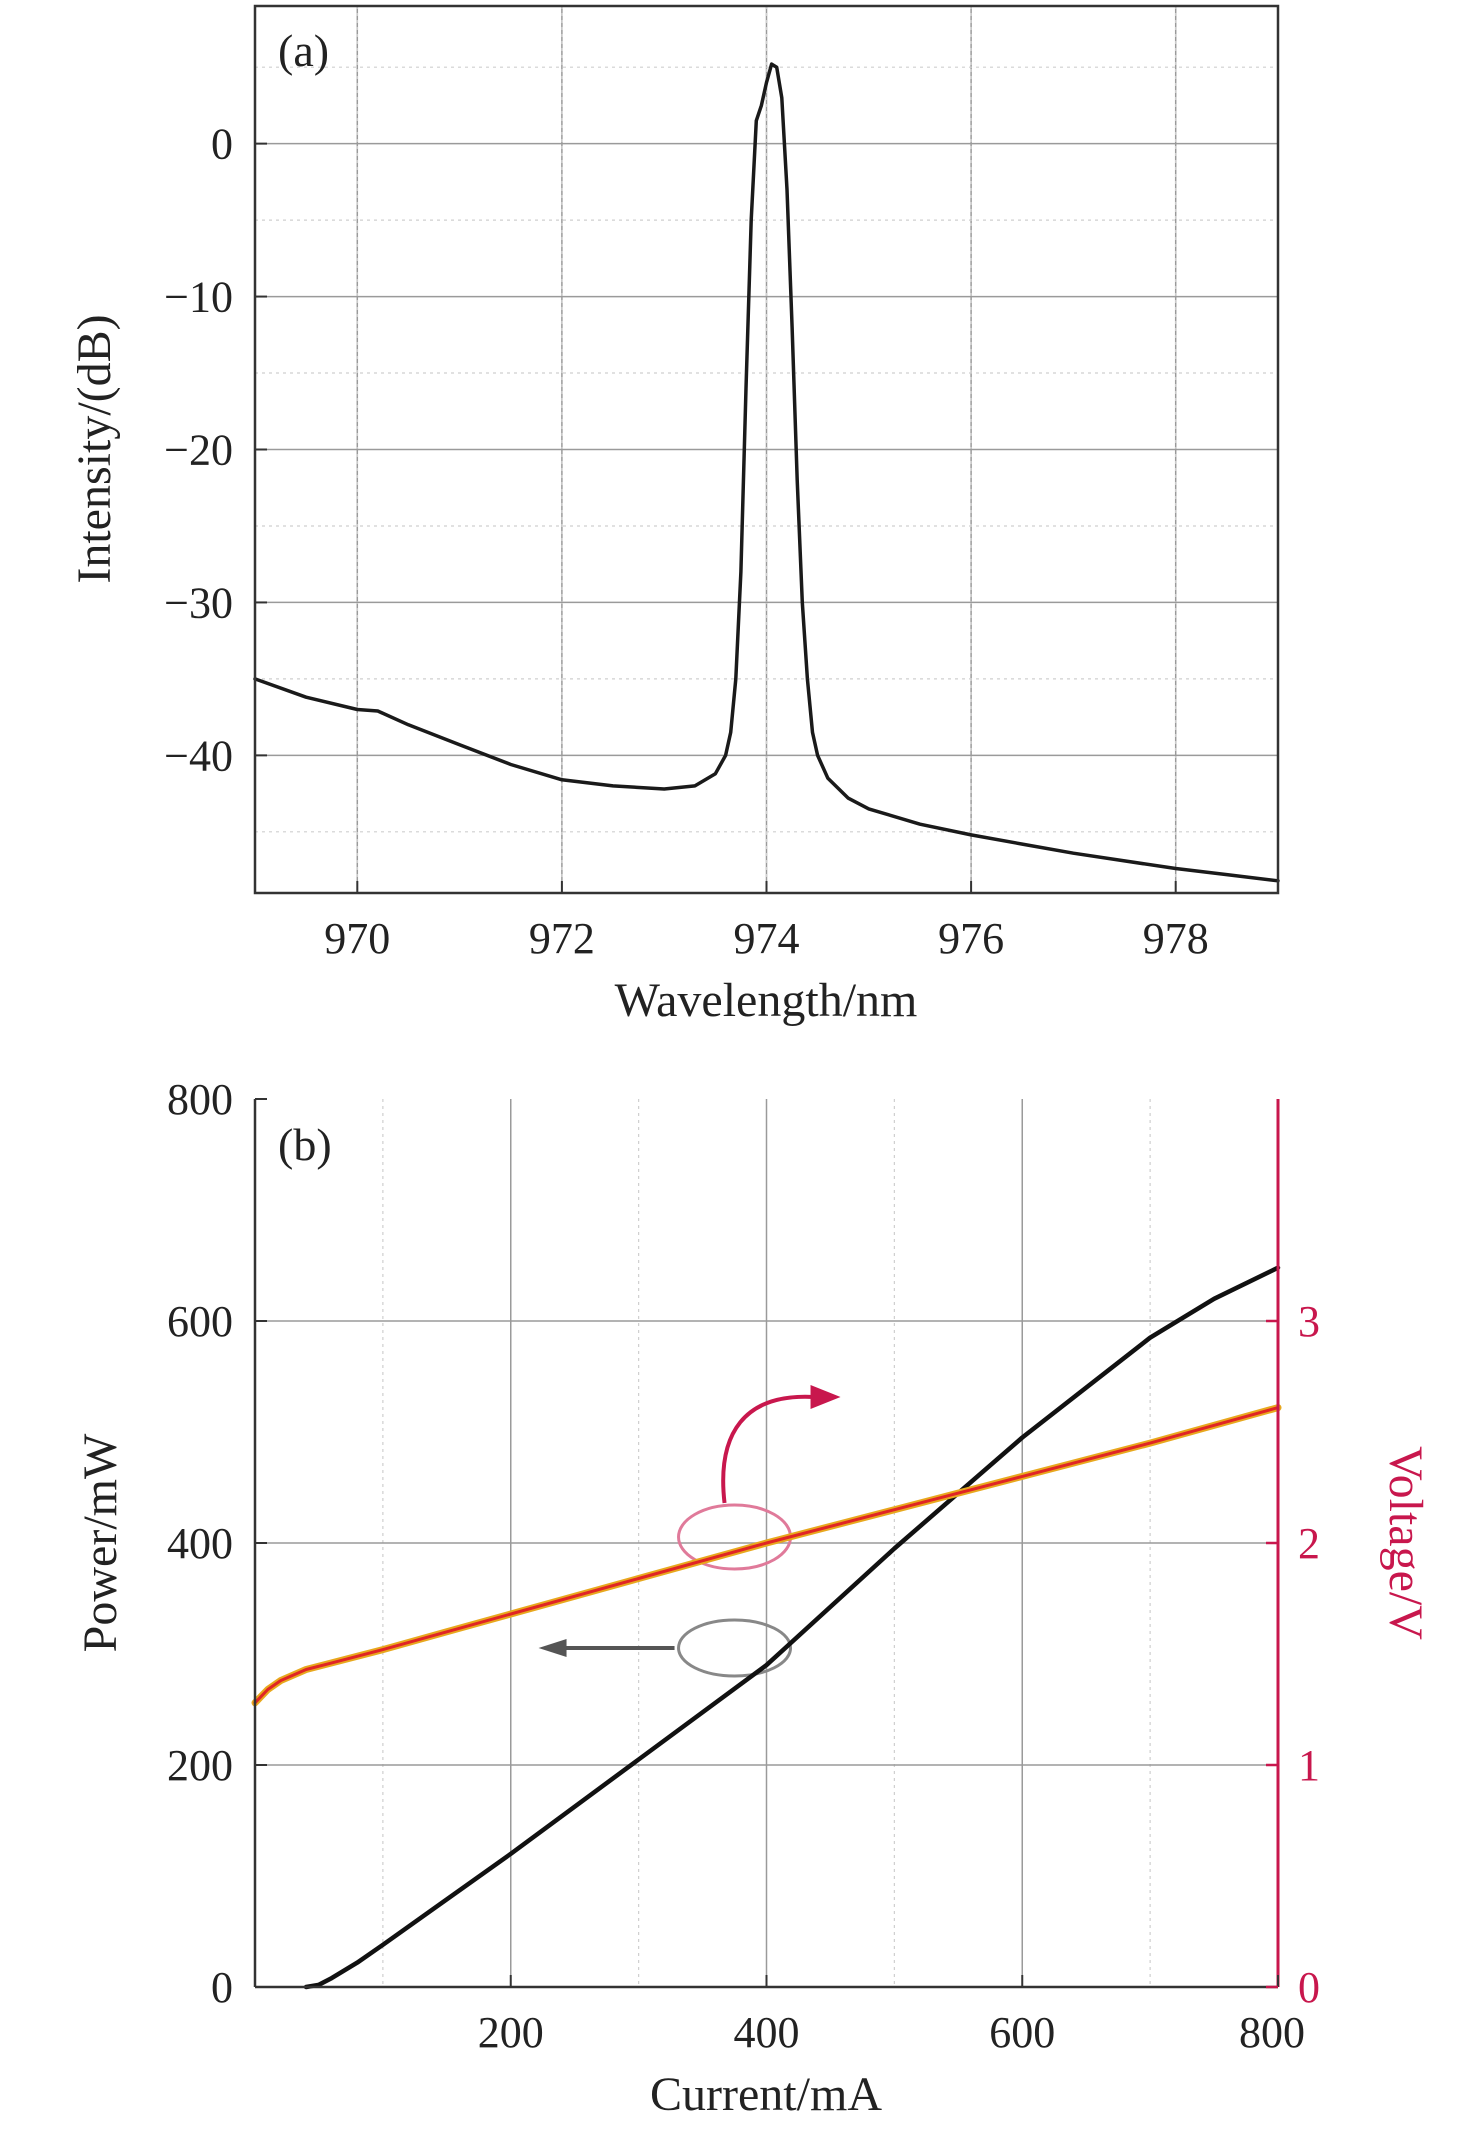 The height and width of the screenshot is (2136, 1476). What do you see at coordinates (200, 1765) in the screenshot?
I see `panel-b-y-tick-label: 200` at bounding box center [200, 1765].